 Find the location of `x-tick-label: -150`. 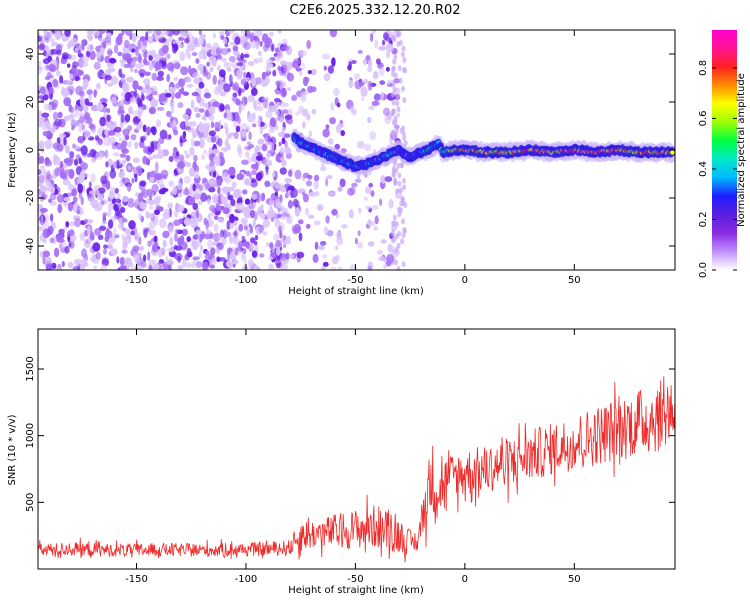

x-tick-label: -150 is located at coordinates (136, 579).